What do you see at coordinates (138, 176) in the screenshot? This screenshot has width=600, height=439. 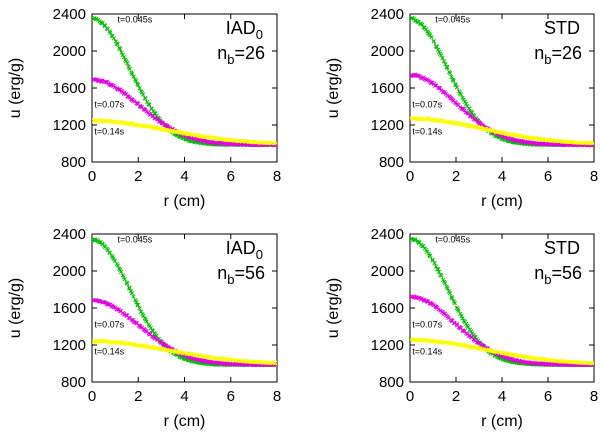 I see `x-tick-label: 2` at bounding box center [138, 176].